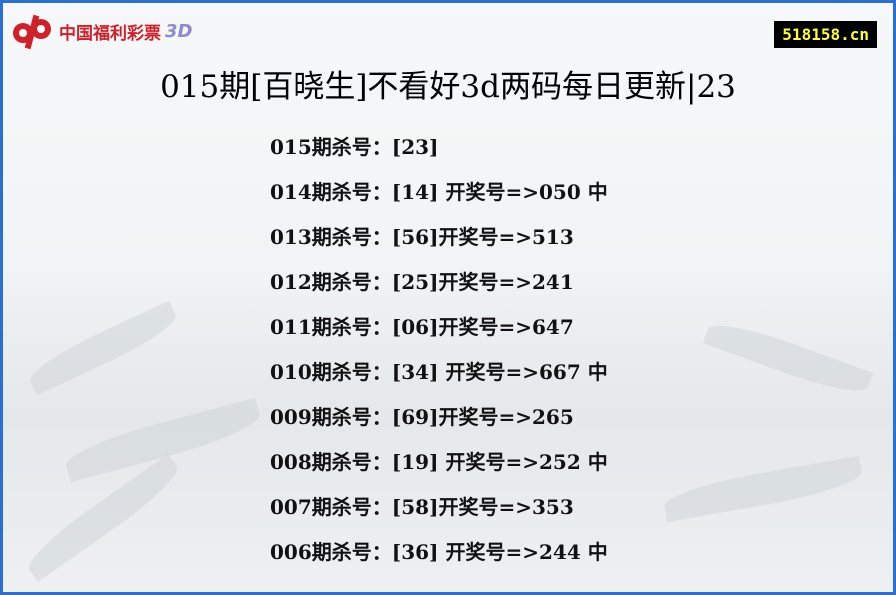 The width and height of the screenshot is (896, 595). I want to click on list-item: 007期杀号：[58]开奖号=>353, so click(422, 507).